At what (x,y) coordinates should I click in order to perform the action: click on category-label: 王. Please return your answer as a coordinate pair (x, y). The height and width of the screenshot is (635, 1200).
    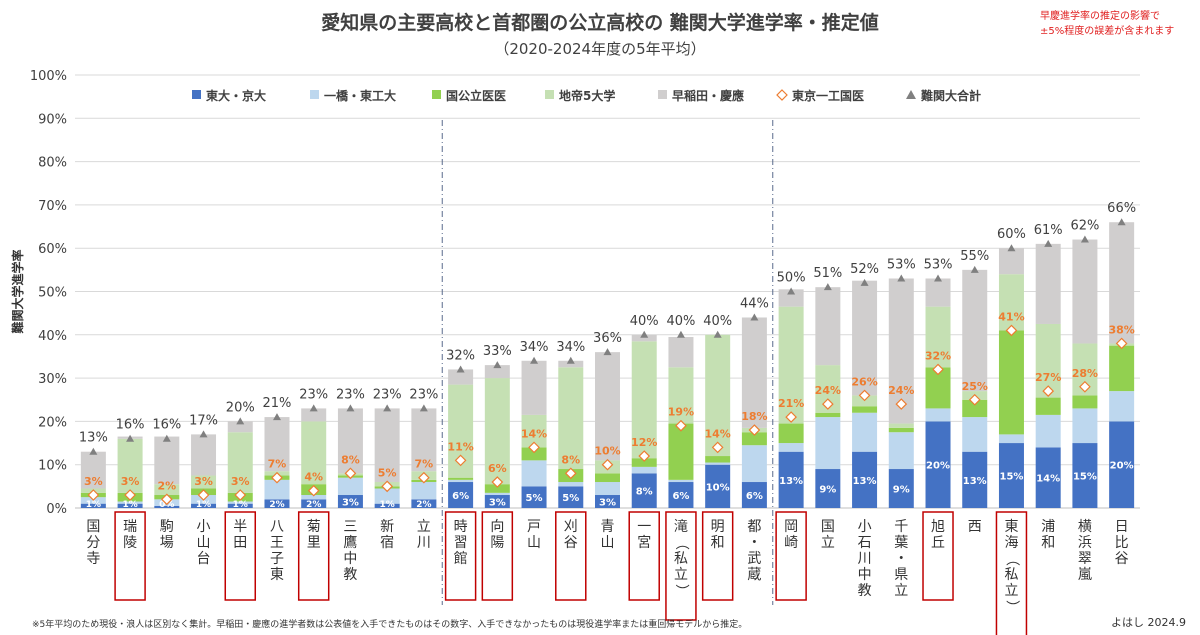
    Looking at the image, I should click on (277, 543).